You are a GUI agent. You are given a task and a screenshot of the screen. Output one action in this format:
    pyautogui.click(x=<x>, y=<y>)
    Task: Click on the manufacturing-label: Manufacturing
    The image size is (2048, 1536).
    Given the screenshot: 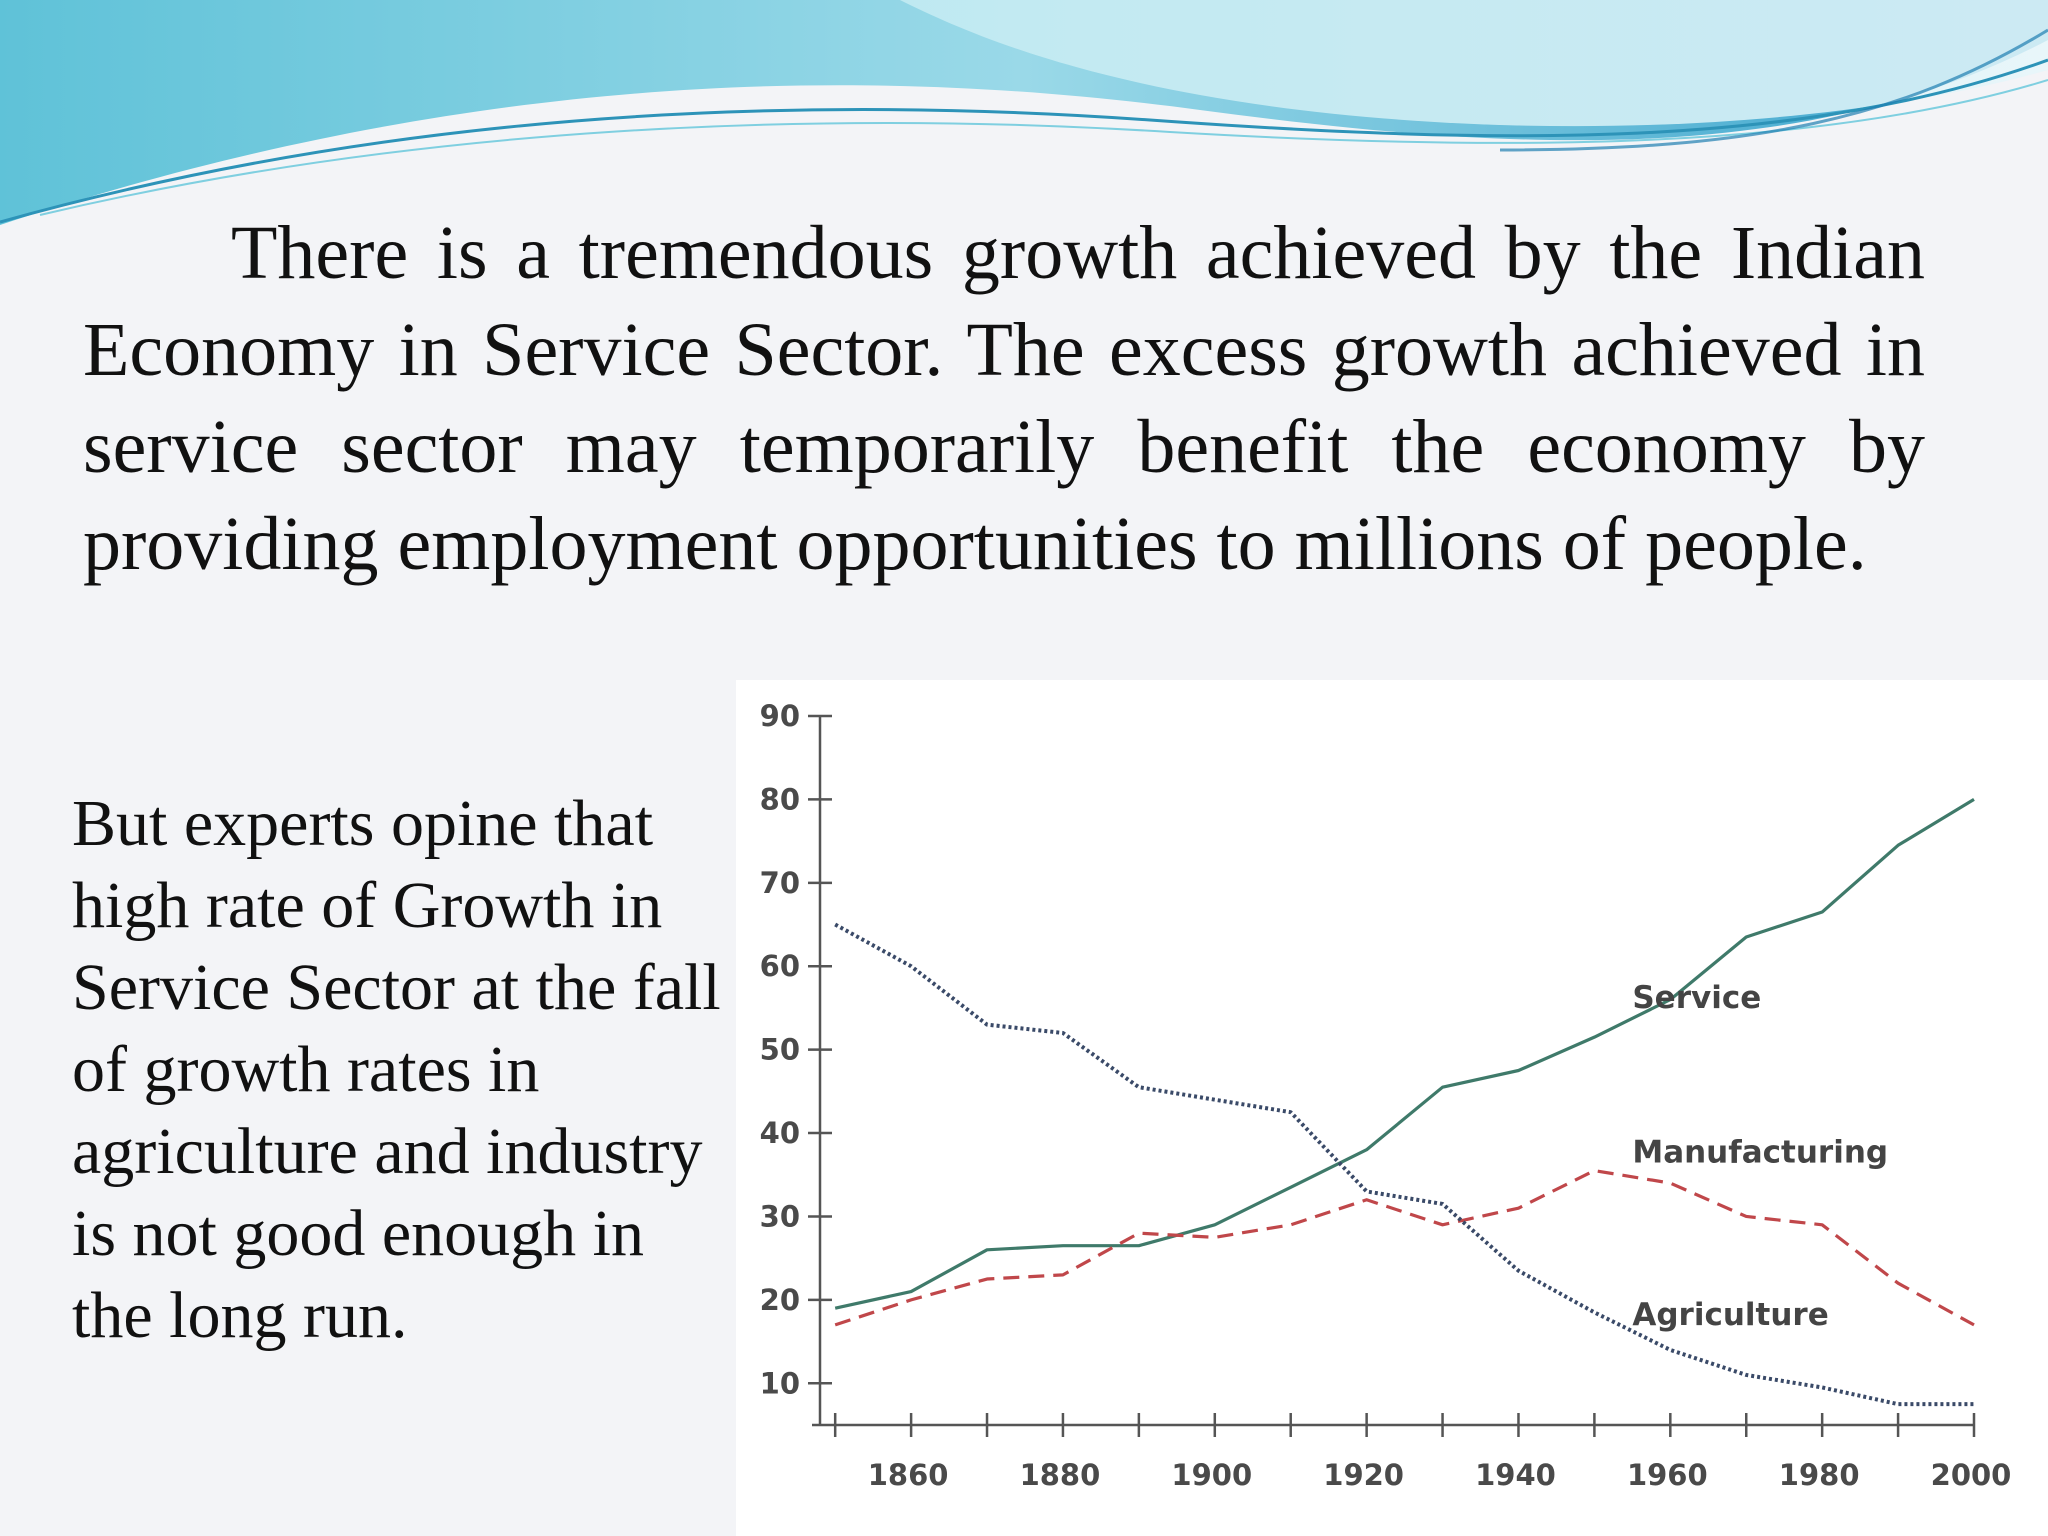 What is the action you would take?
    pyautogui.click(x=1760, y=1152)
    